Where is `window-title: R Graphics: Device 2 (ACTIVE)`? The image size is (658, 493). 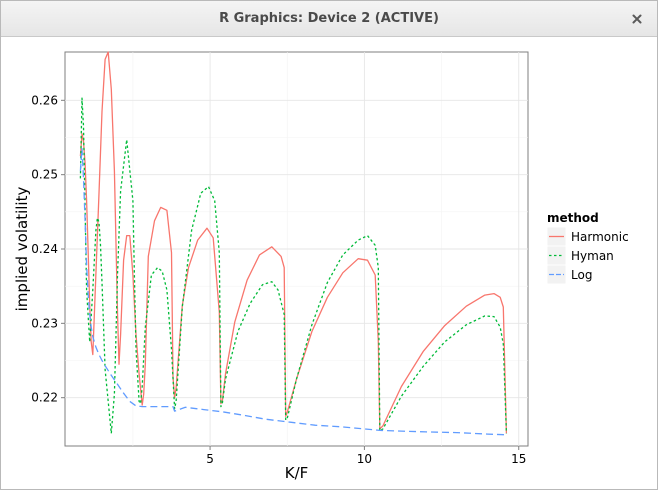 window-title: R Graphics: Device 2 (ACTIVE) is located at coordinates (329, 18).